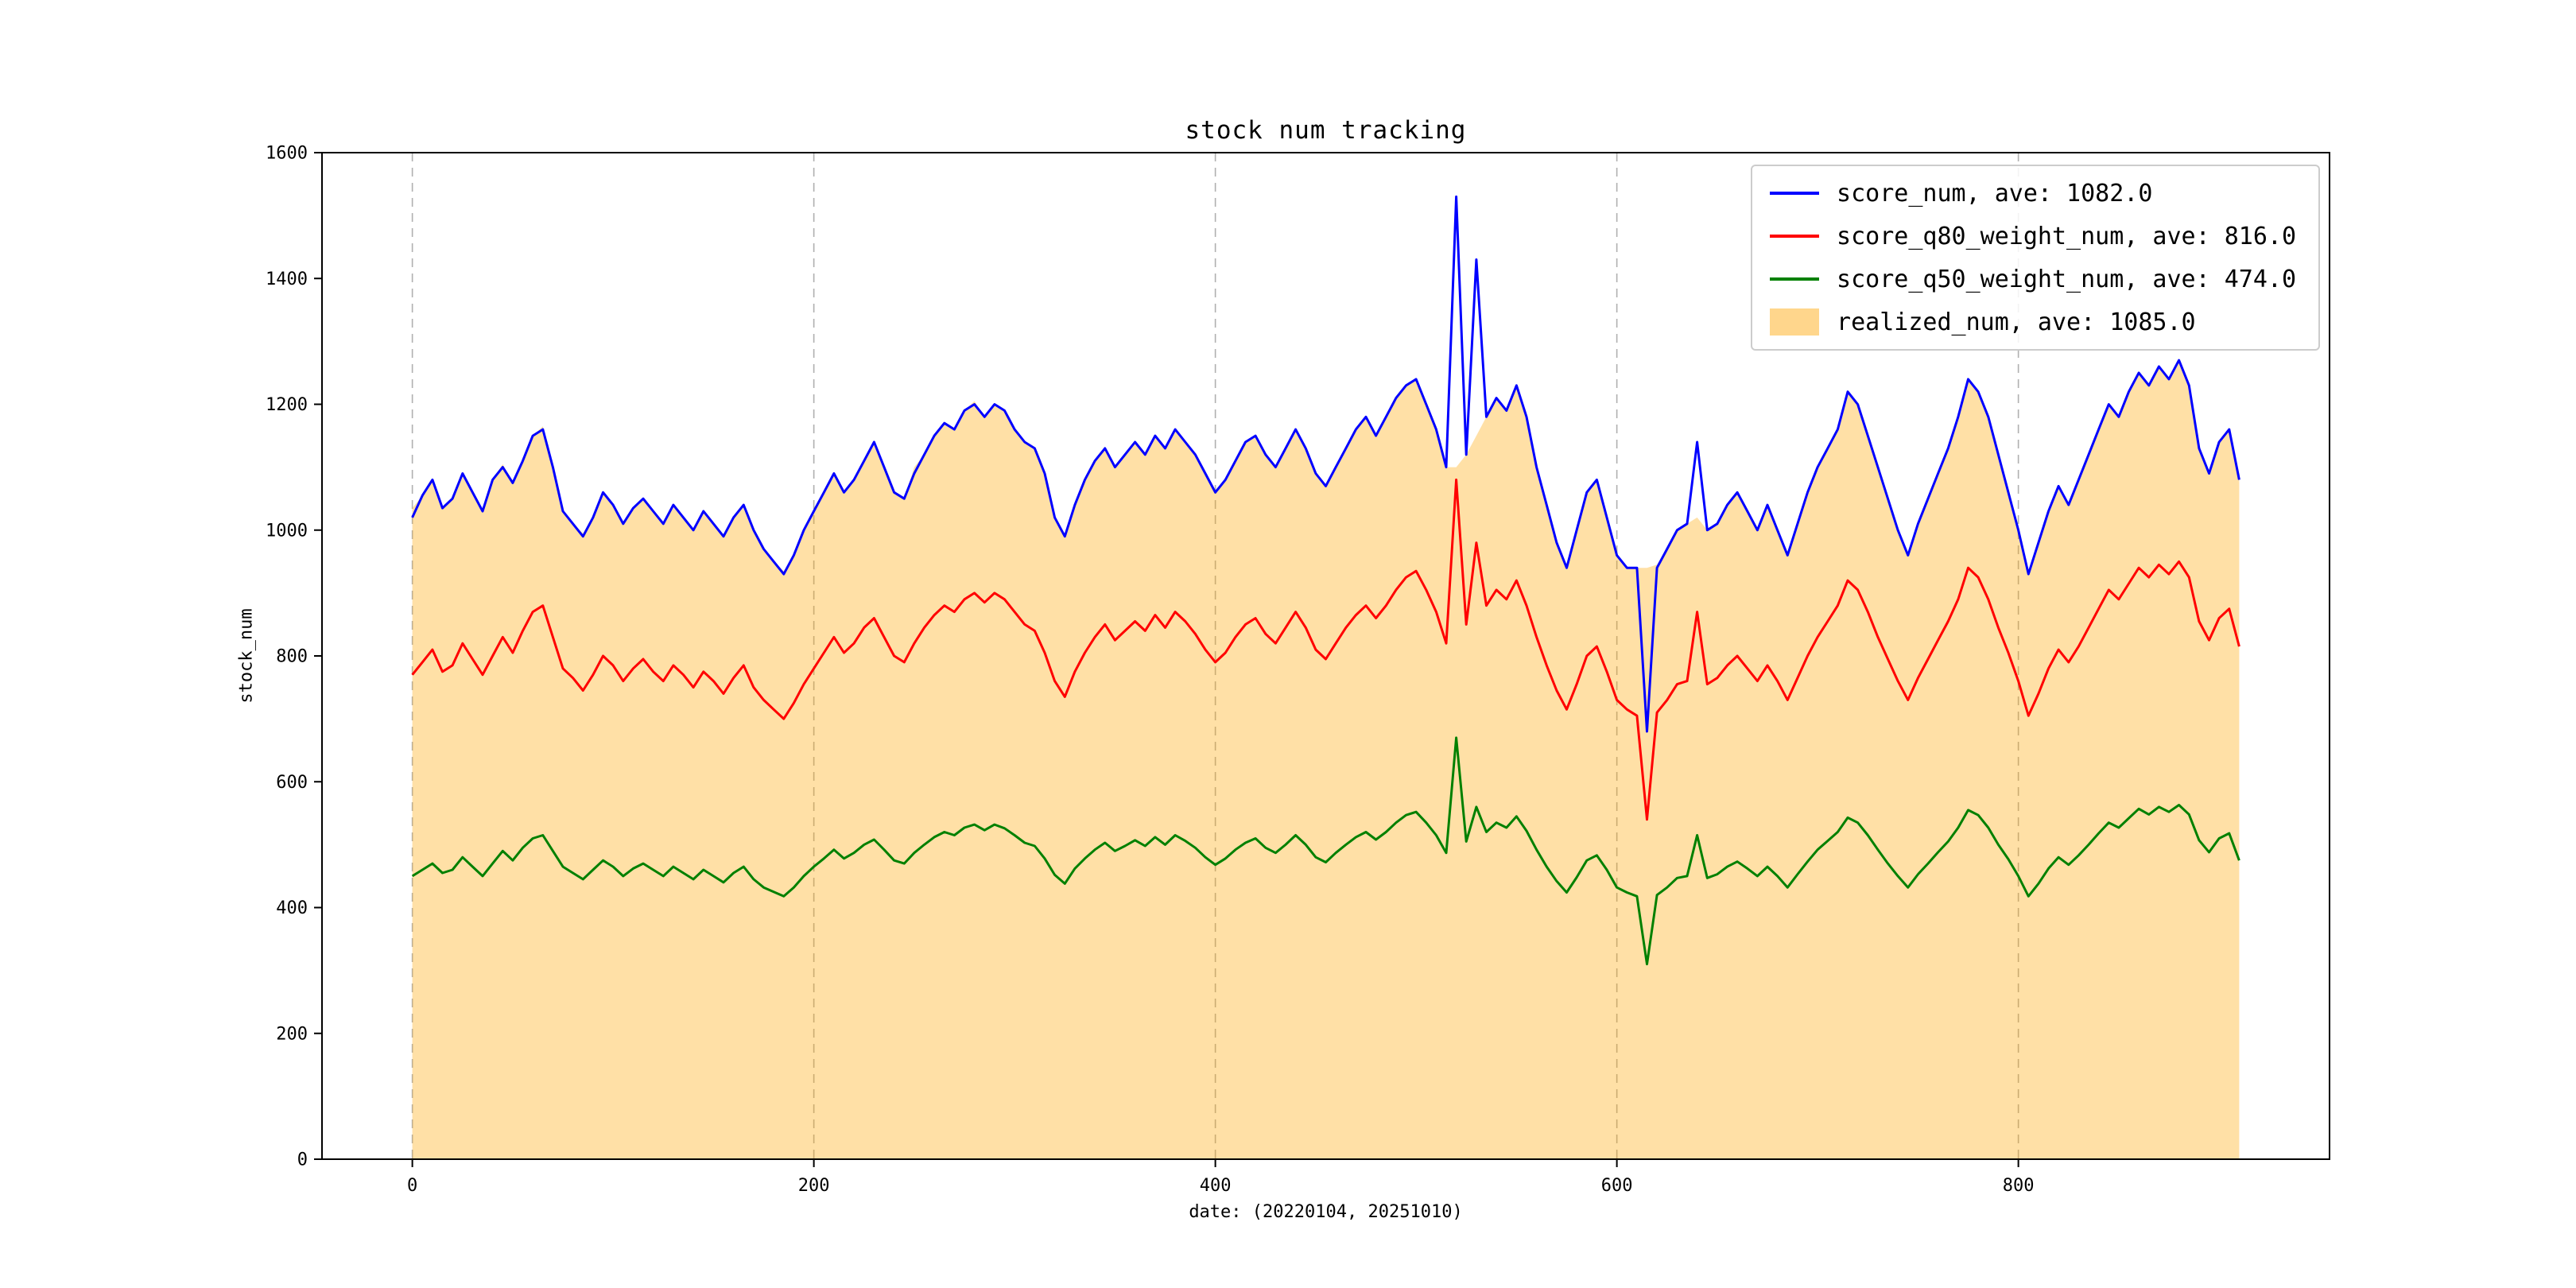 The width and height of the screenshot is (2576, 1288). I want to click on legend-patch-icon, so click(1795, 322).